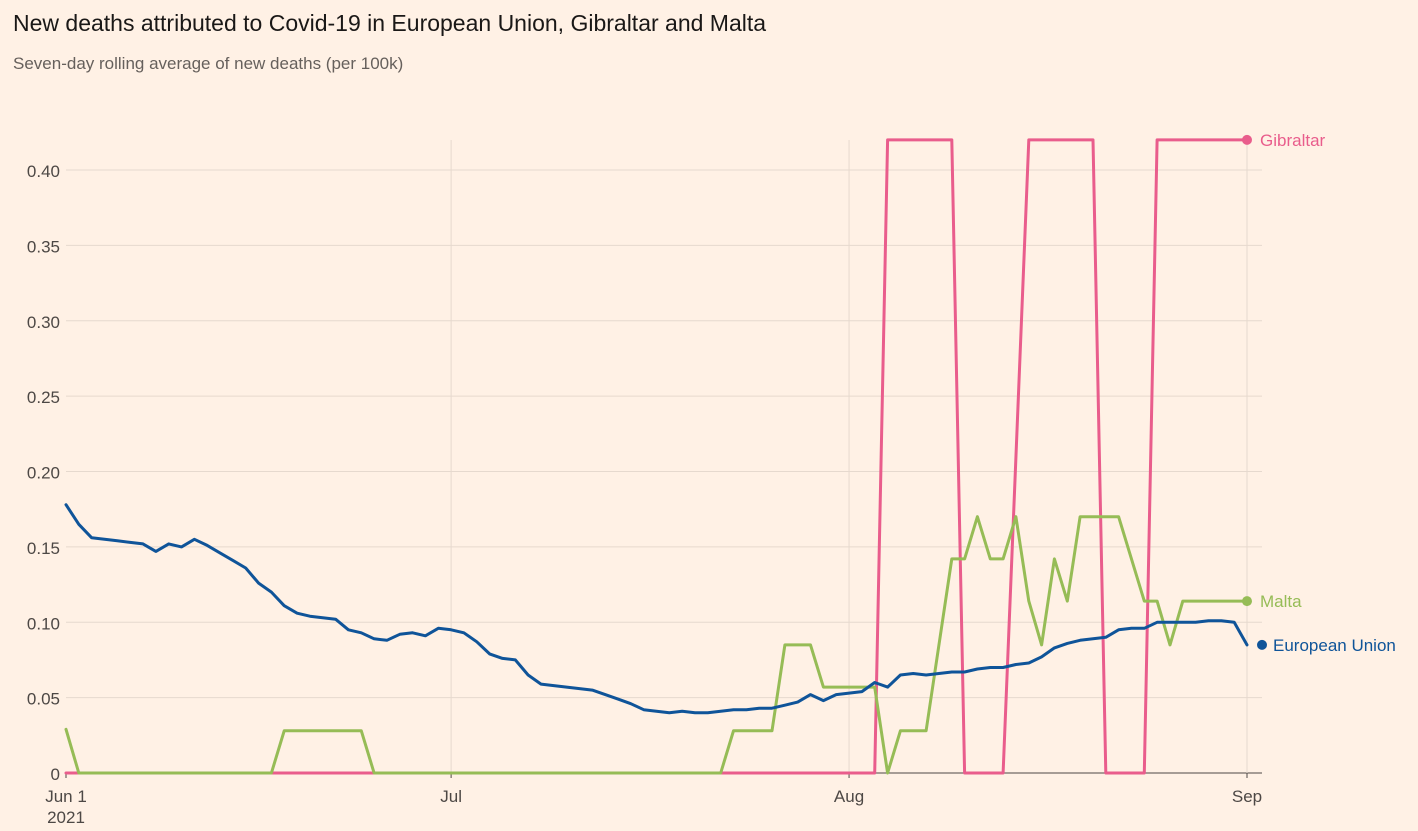 This screenshot has width=1418, height=831. What do you see at coordinates (43, 397) in the screenshot?
I see `y-tick-label: 0.25` at bounding box center [43, 397].